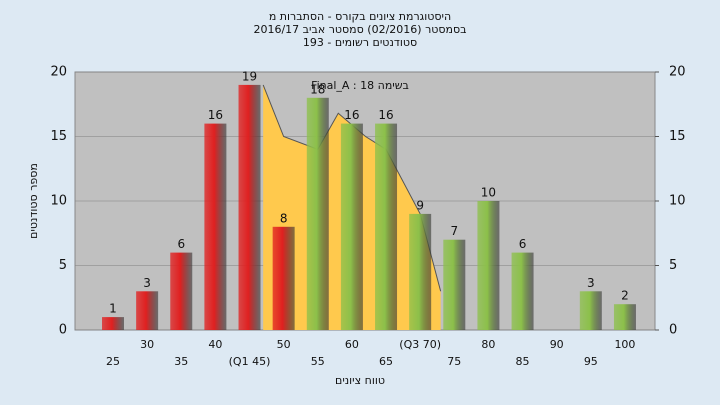  What do you see at coordinates (677, 201) in the screenshot?
I see `y2-tick-label: 10` at bounding box center [677, 201].